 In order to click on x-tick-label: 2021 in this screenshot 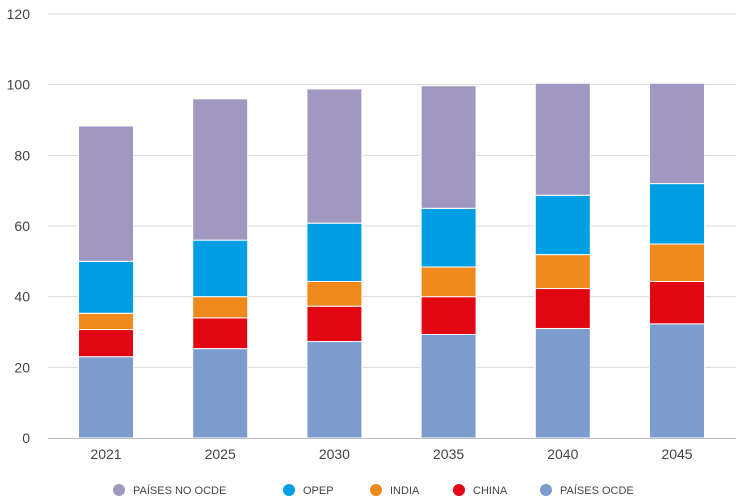, I will do `click(105, 454)`.